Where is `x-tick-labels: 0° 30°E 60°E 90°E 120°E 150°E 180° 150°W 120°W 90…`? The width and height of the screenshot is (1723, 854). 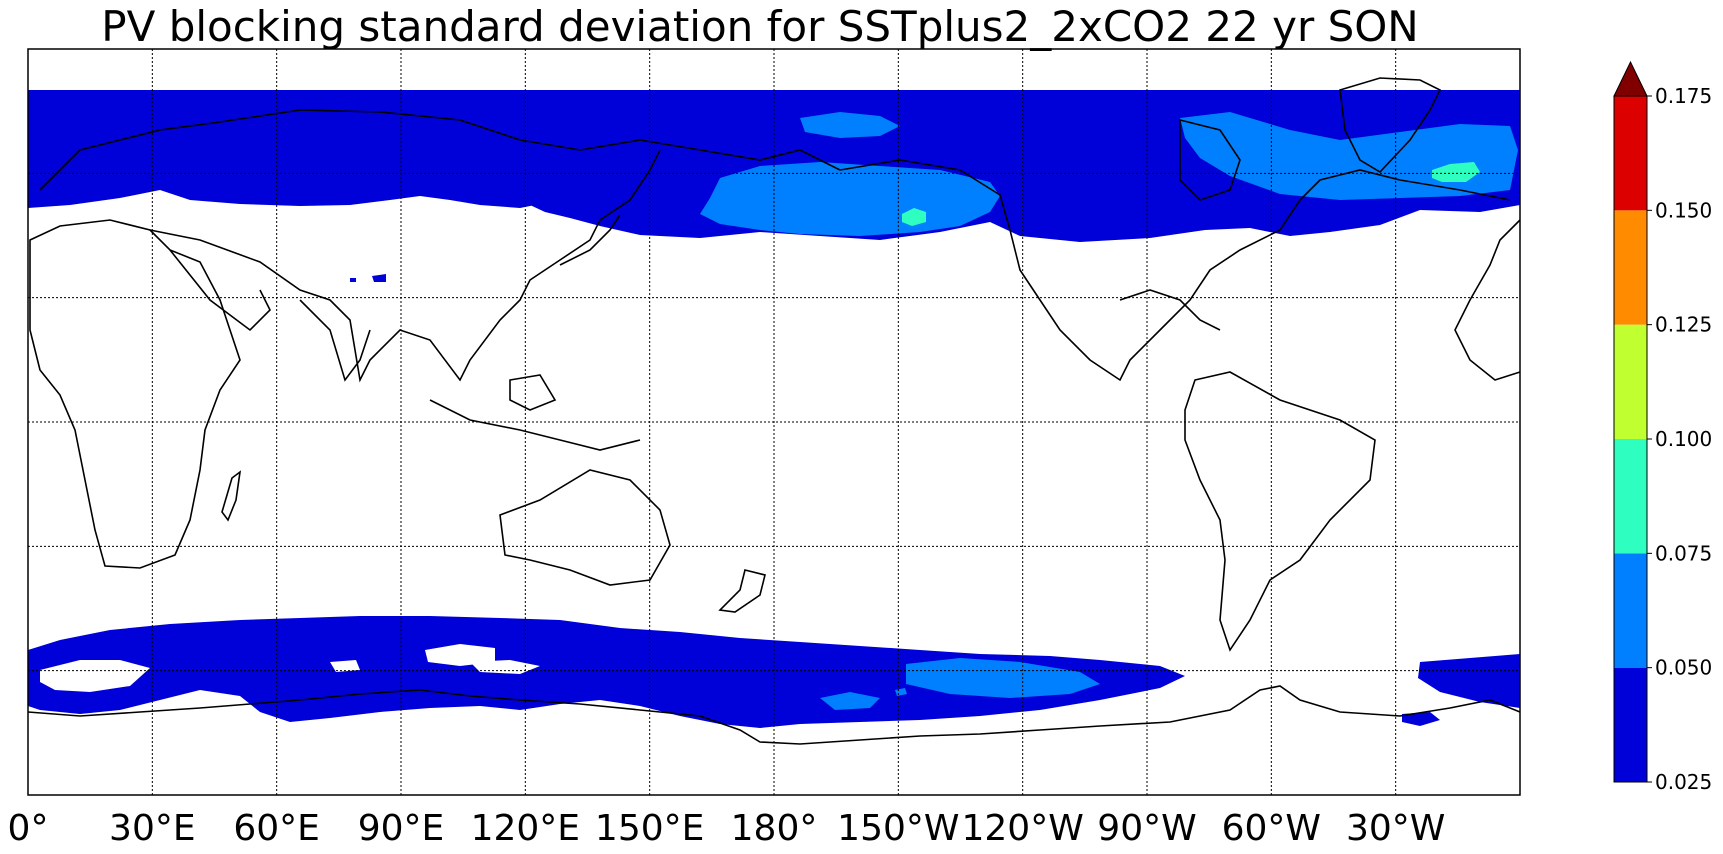
x-tick-labels: 0° 30°E 60°E 90°E 120°E 150°E 180° 150°W 120°W 90… is located at coordinates (727, 828).